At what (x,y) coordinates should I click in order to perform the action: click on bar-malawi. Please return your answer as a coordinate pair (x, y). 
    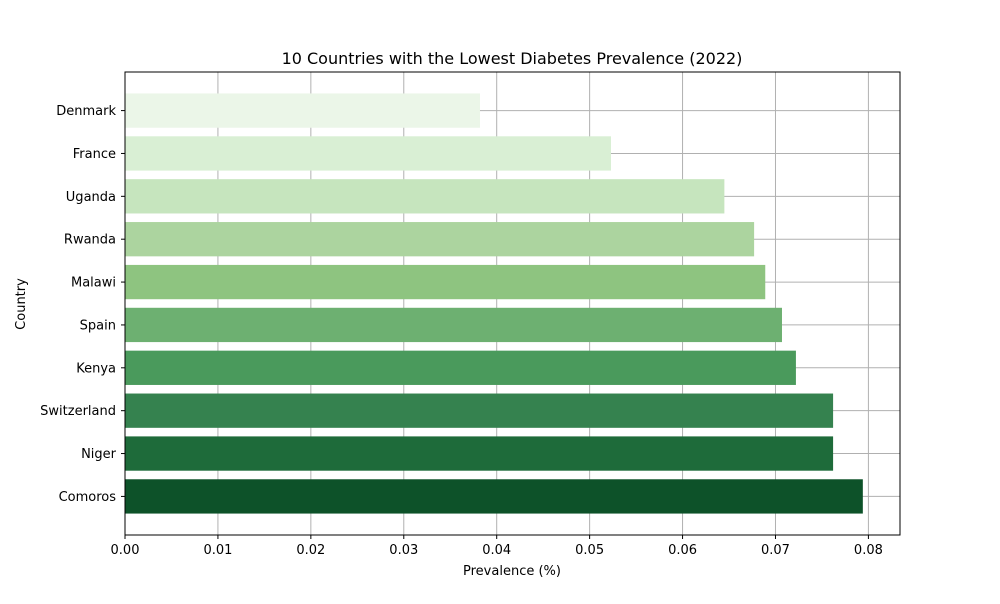
    Looking at the image, I should click on (445, 282).